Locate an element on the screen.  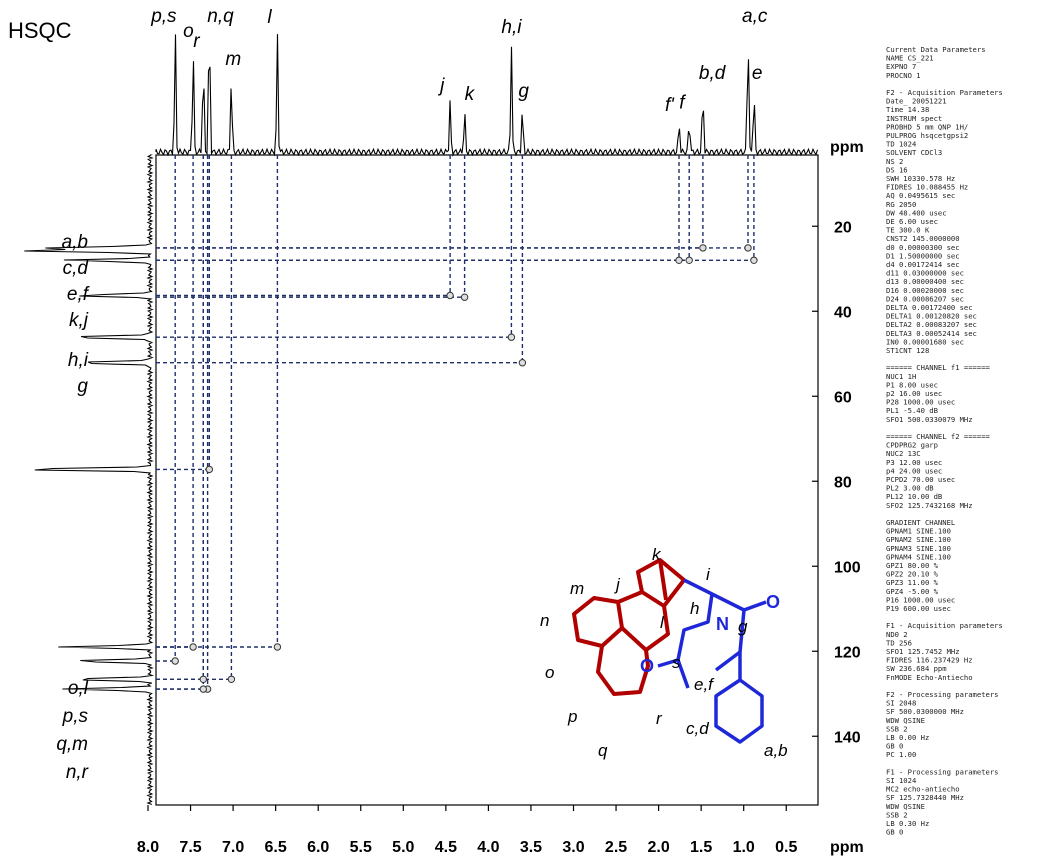
carbon-projection: a,b c,d e,f k,j h,i g o,l p,s q,m n,r is located at coordinates (89, 480).